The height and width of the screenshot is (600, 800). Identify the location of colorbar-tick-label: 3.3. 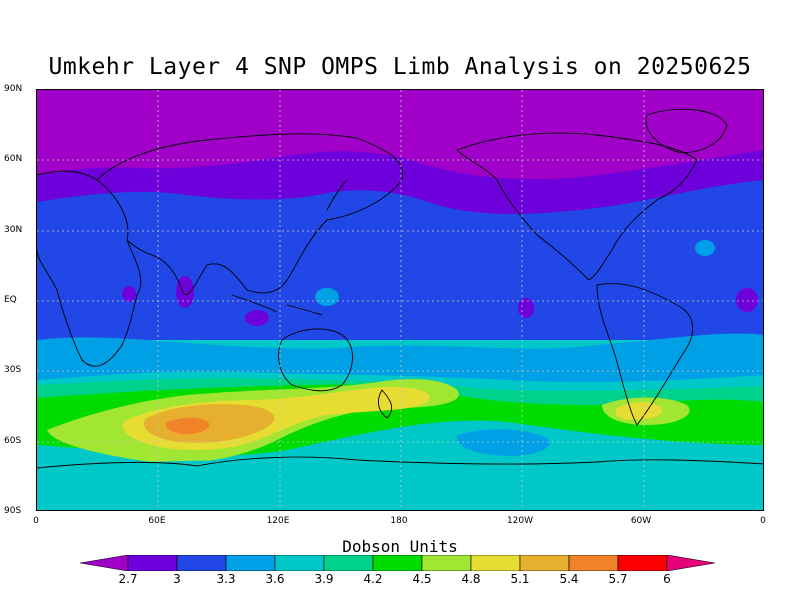
(226, 579).